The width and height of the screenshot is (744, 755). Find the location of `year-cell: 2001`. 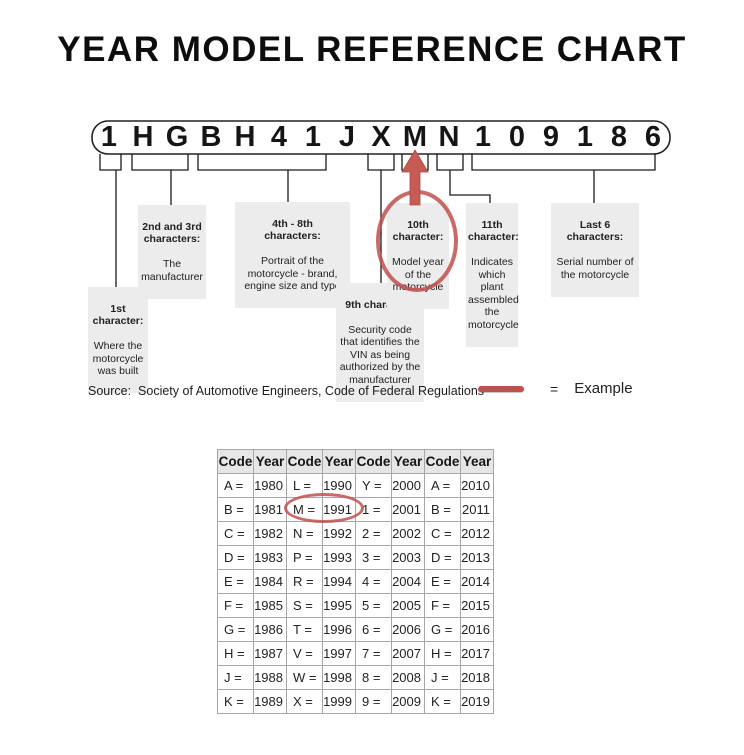

year-cell: 2001 is located at coordinates (408, 509).